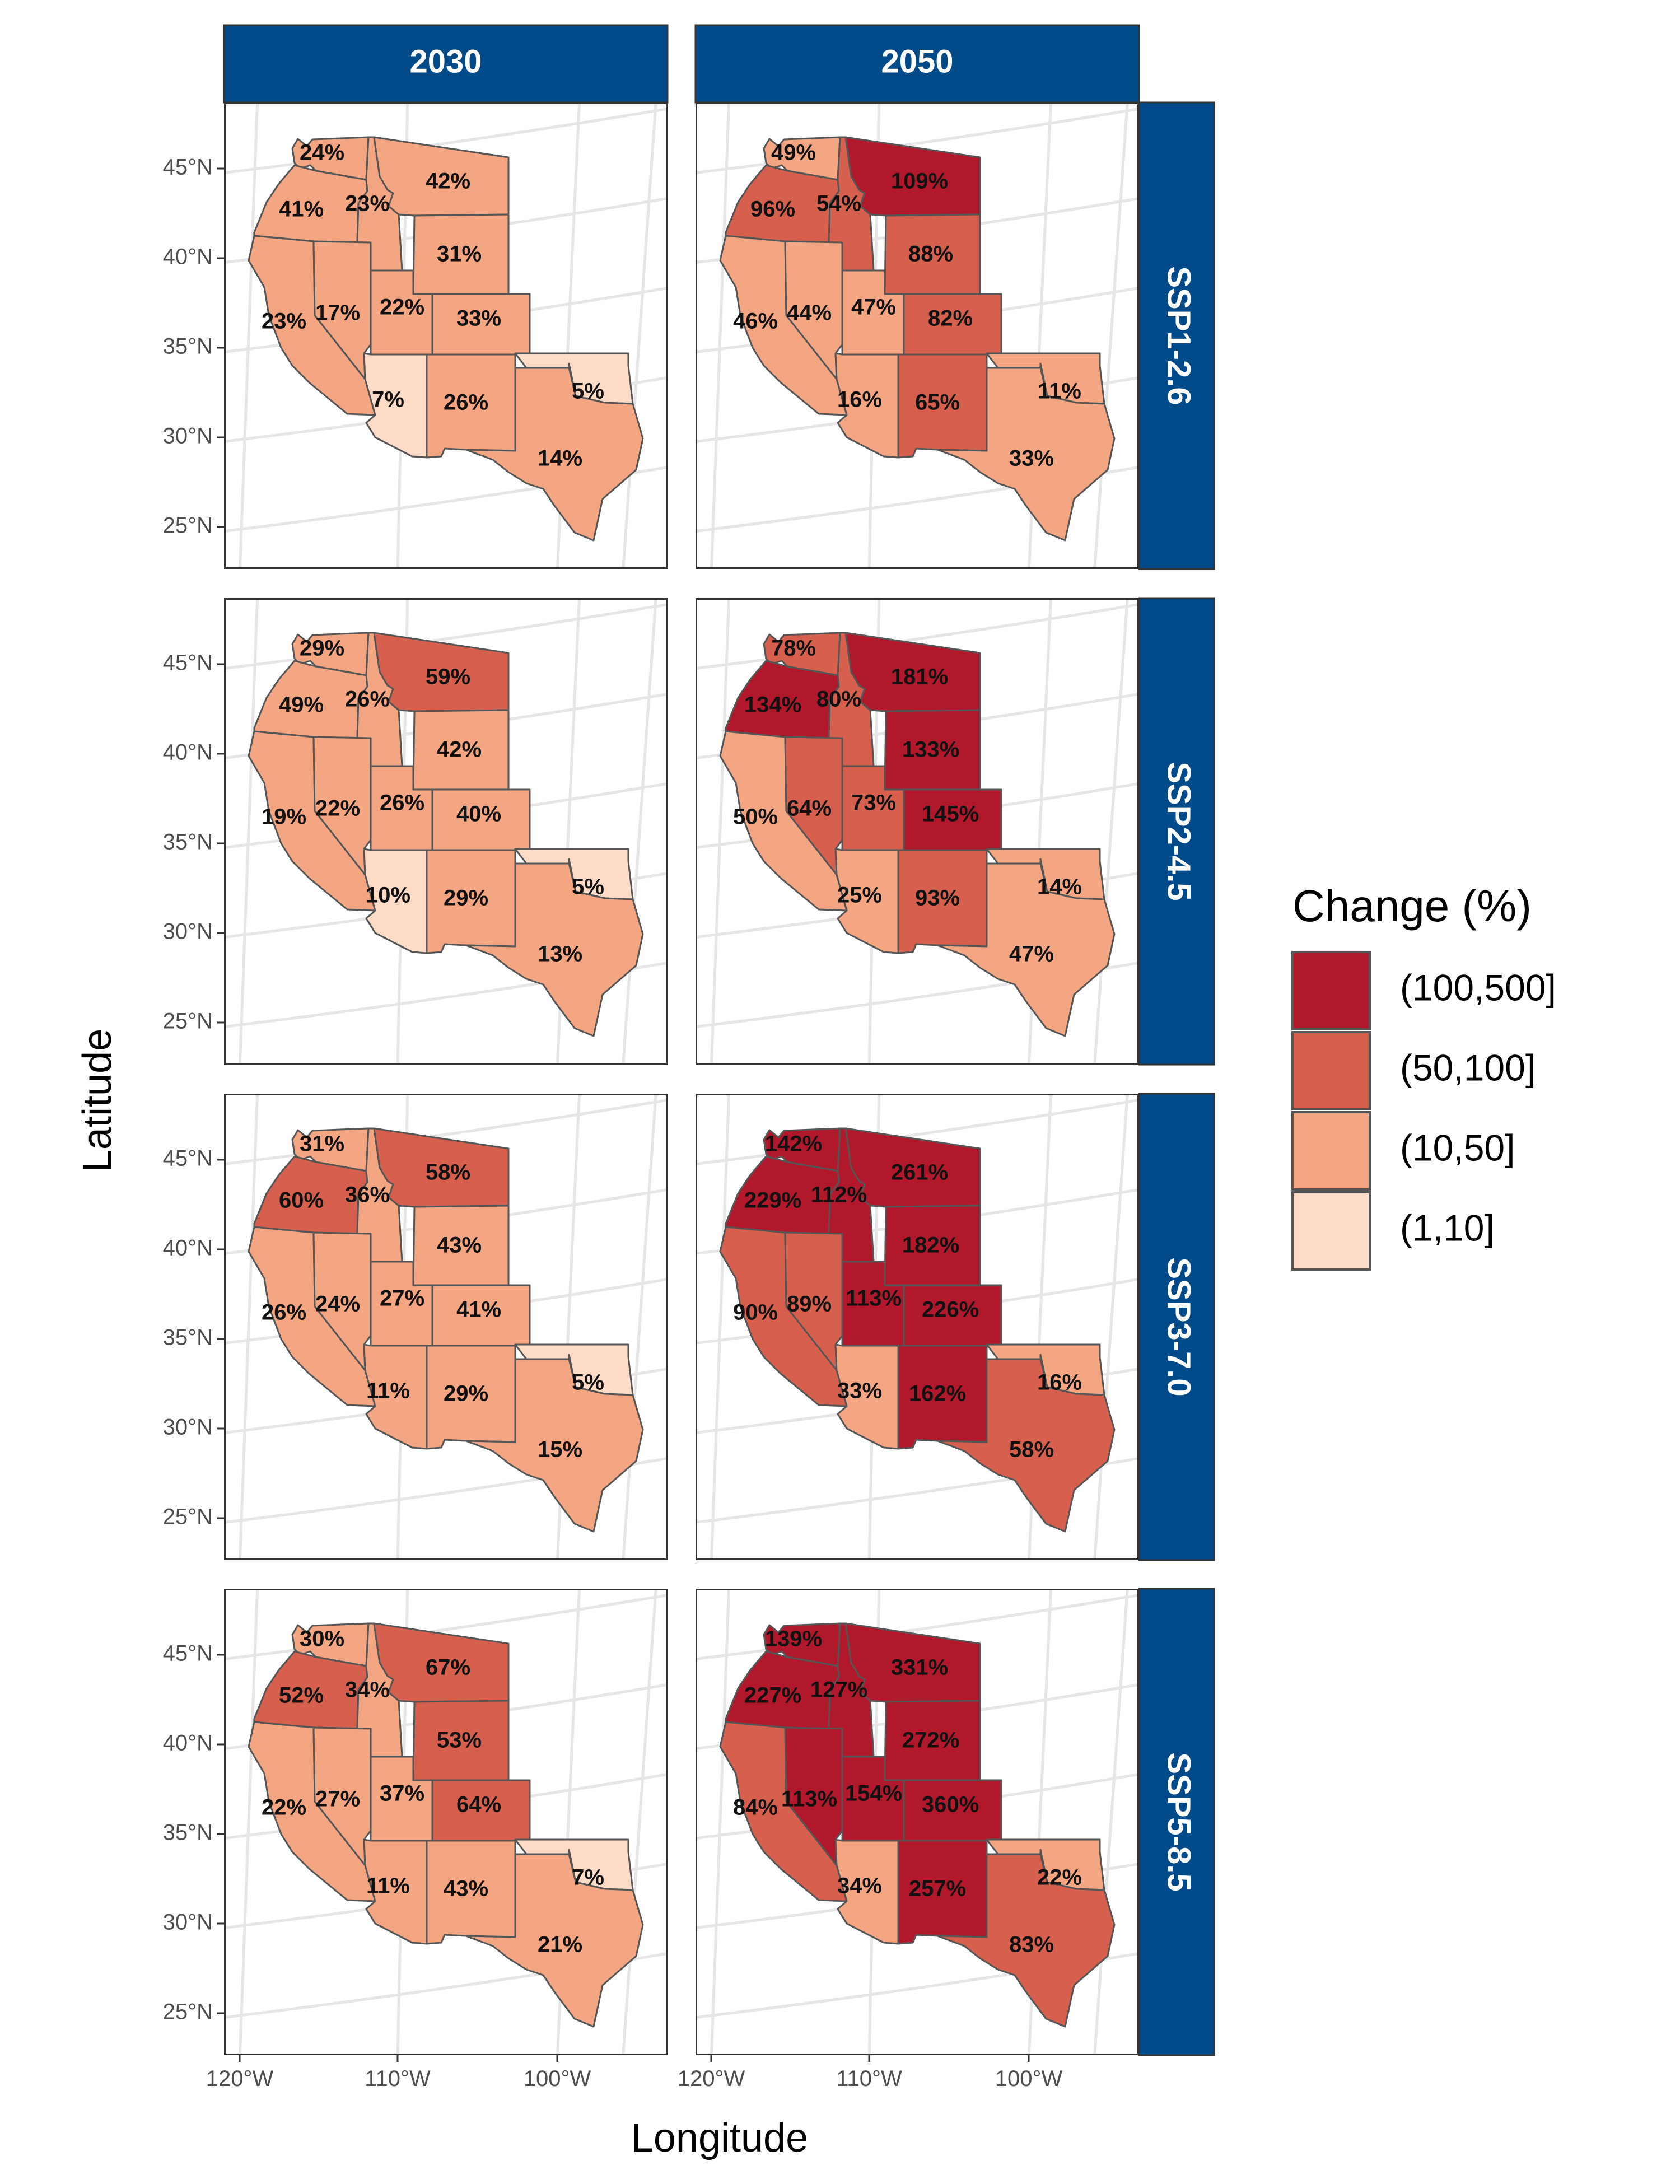  Describe the element at coordinates (193, 1833) in the screenshot. I see `y-axis-row-4: 45°N 40°N 35°N 30°N 25°N` at that location.